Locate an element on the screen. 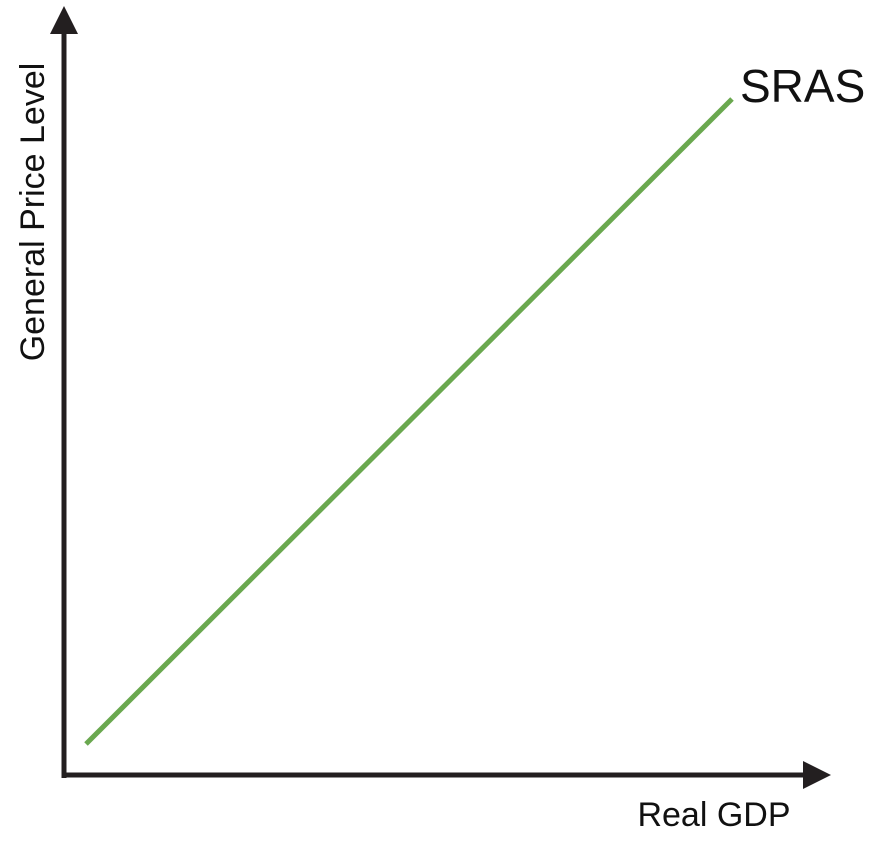 The width and height of the screenshot is (896, 841). x-axis-label: Real GDP is located at coordinates (713, 815).